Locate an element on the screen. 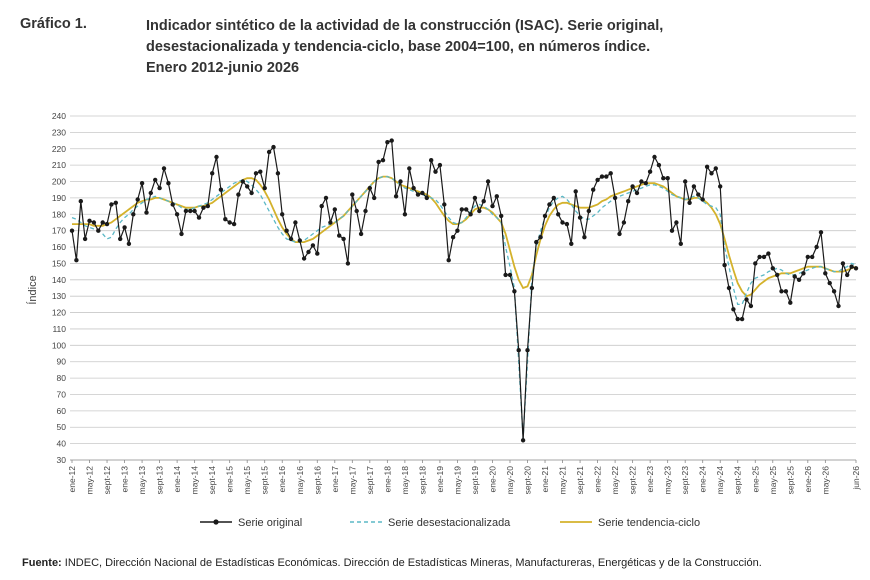  x-tick-label: may-23 is located at coordinates (668, 480).